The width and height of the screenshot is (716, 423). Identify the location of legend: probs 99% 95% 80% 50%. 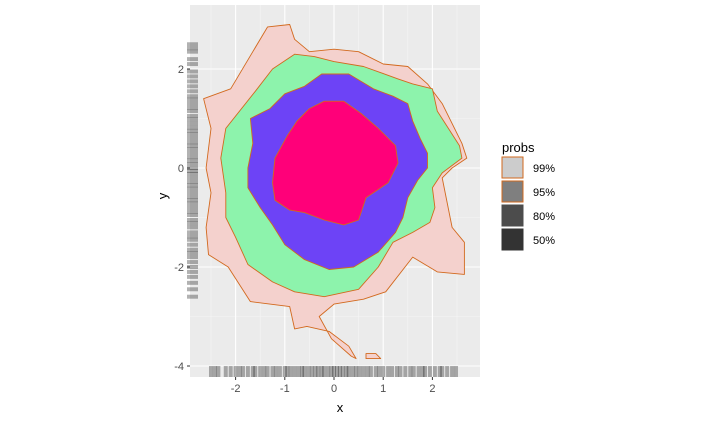
(528, 195).